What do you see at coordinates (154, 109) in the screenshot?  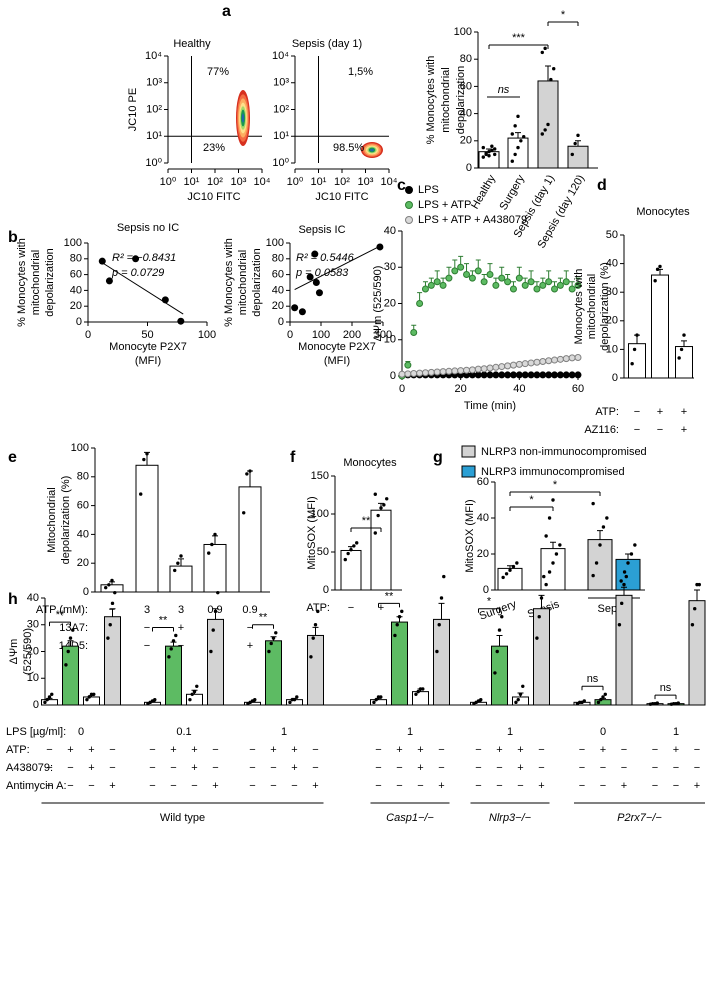 I see `y-tick-label: 10²` at bounding box center [154, 109].